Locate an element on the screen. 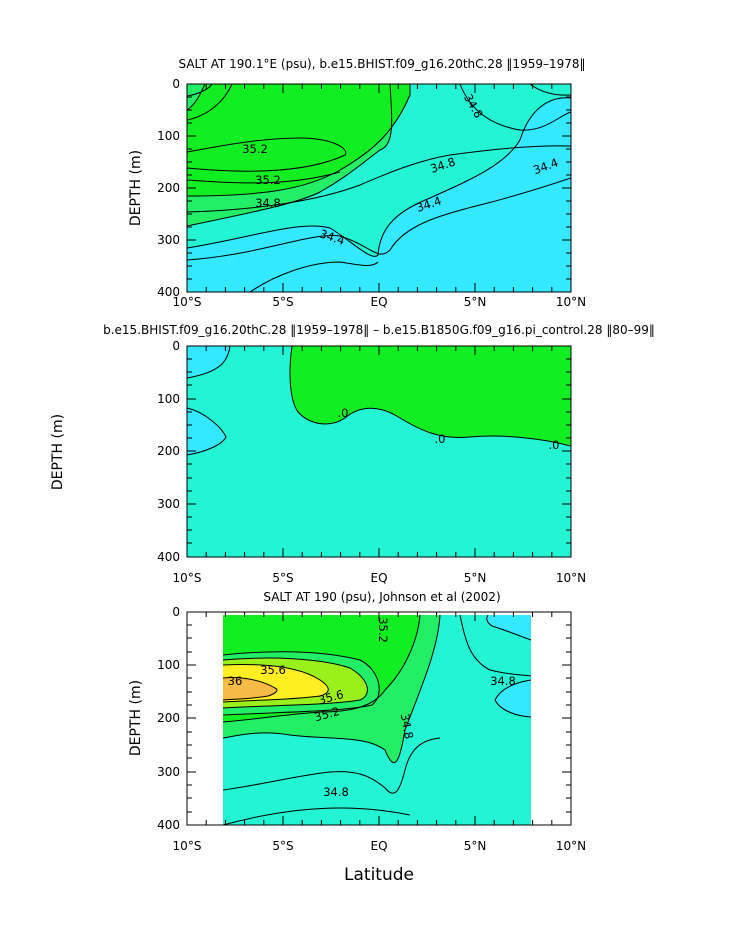  panel3-contour-fill is located at coordinates (377, 720).